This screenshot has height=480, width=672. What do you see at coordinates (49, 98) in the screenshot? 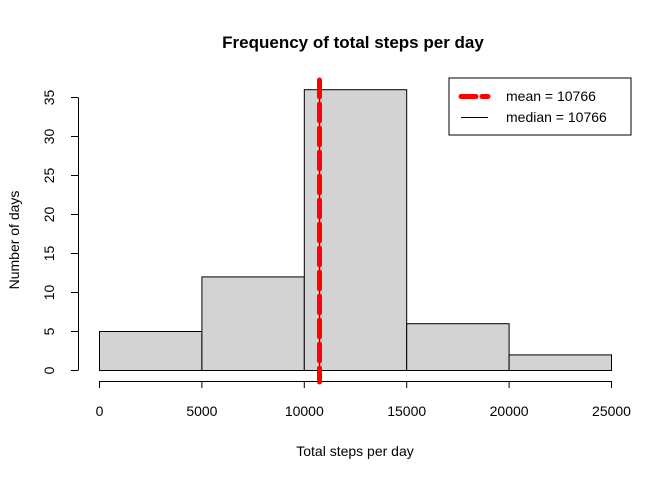
I see `y-tick-label: 35` at bounding box center [49, 98].